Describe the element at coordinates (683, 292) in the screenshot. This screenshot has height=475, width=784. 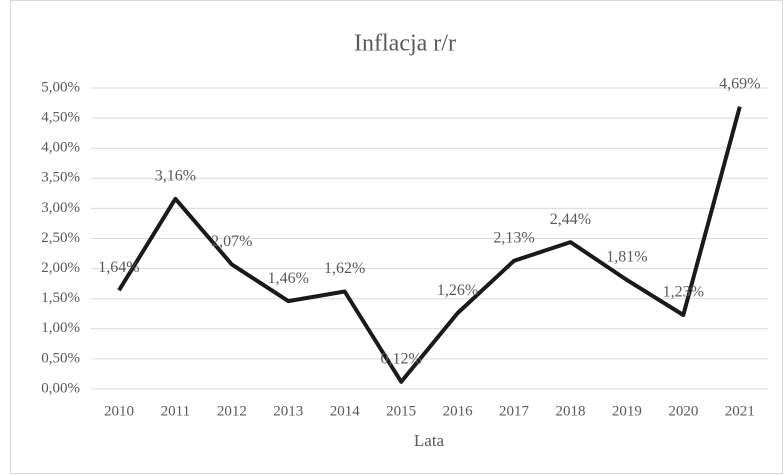
I see `data-label: 1,23%` at that location.